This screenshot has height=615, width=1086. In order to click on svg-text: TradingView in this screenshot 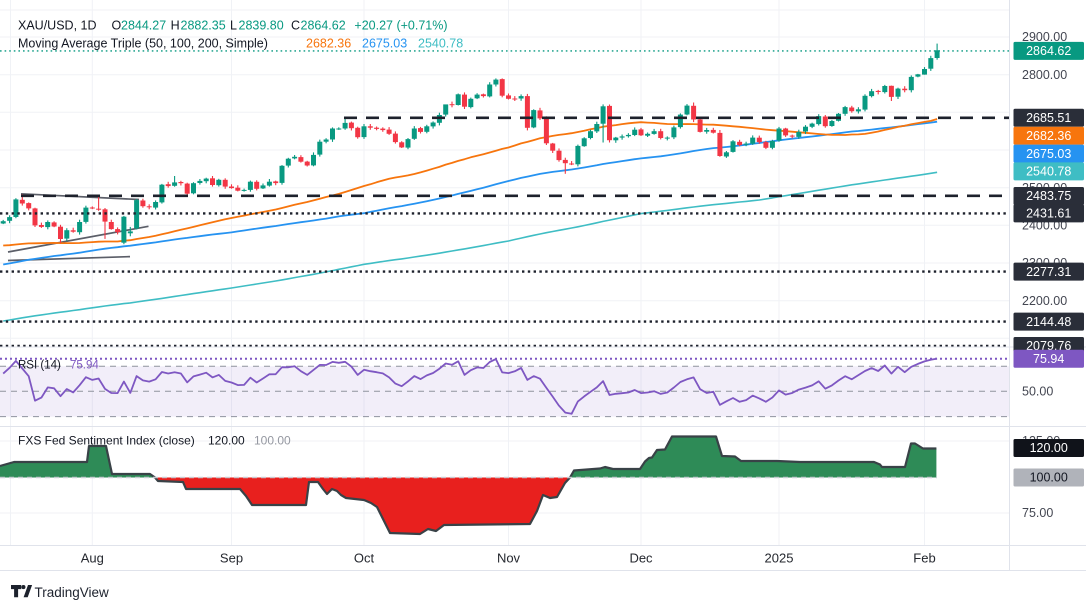, I will do `click(72, 592)`.